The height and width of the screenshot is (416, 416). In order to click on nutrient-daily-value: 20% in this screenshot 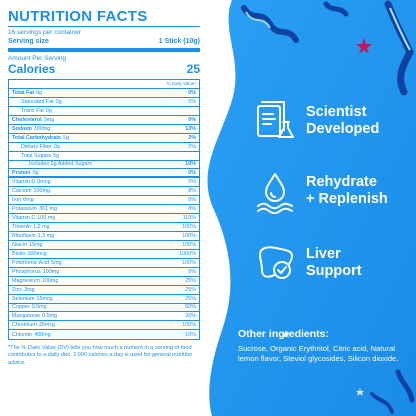, I will do `click(190, 316)`.